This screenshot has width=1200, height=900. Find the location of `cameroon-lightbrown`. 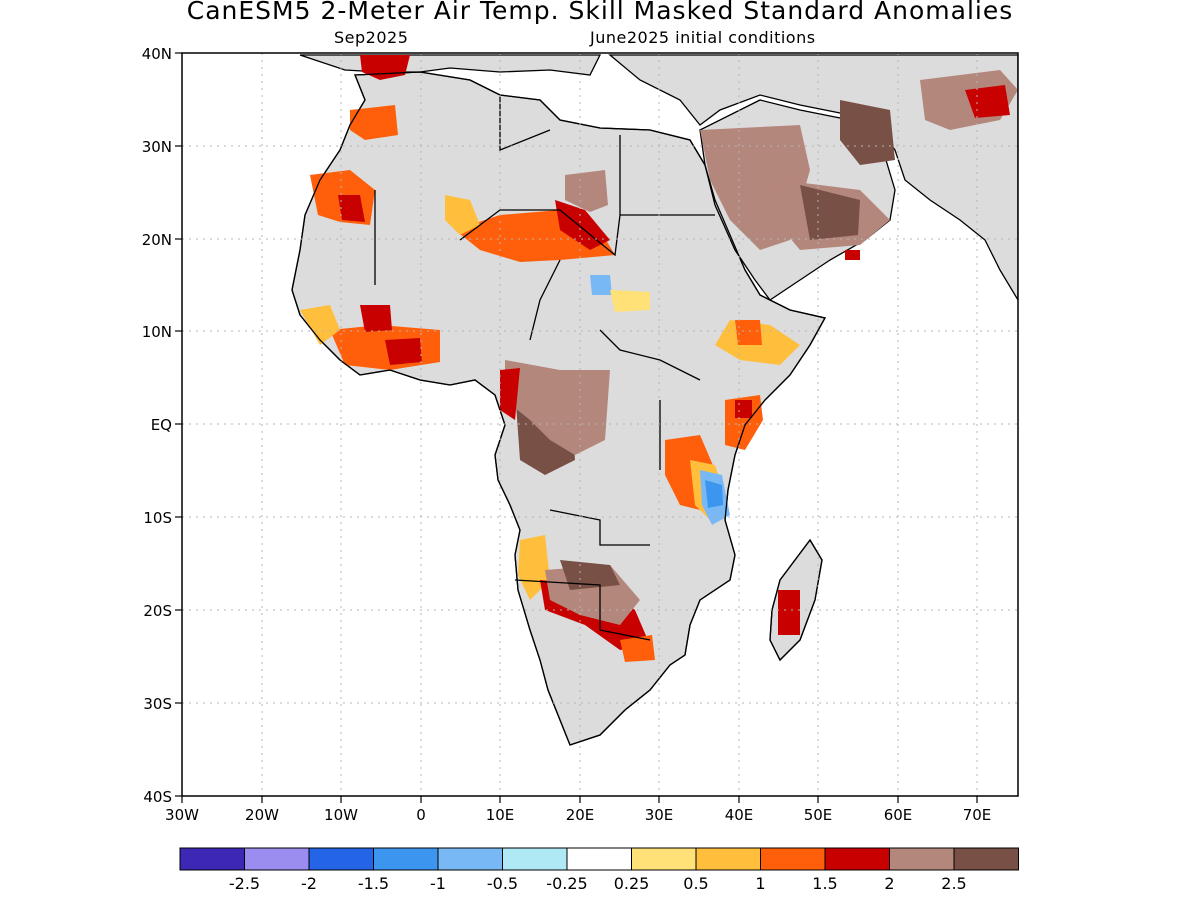

cameroon-lightbrown is located at coordinates (557, 407).